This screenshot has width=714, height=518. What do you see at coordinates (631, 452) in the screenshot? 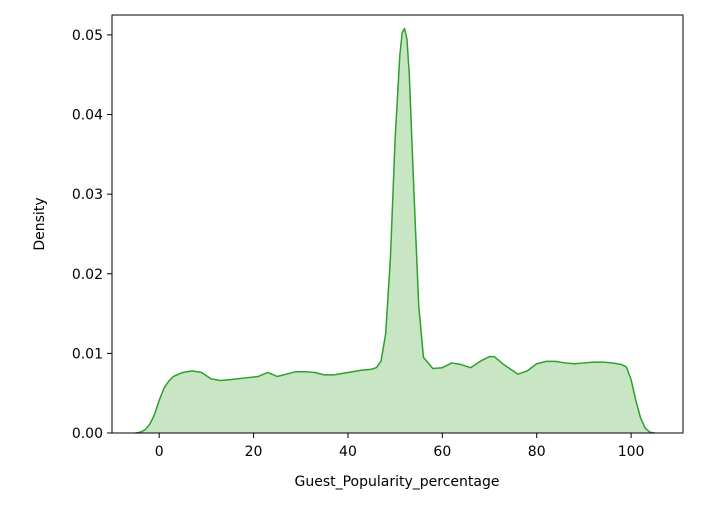
I see `x-tick-label: 100` at bounding box center [631, 452].